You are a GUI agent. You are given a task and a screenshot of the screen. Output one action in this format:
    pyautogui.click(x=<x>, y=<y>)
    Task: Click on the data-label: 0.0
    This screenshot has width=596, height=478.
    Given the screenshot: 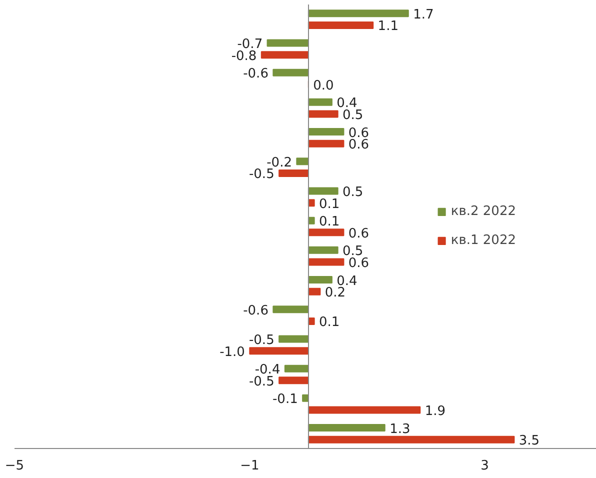 What is the action you would take?
    pyautogui.click(x=323, y=86)
    